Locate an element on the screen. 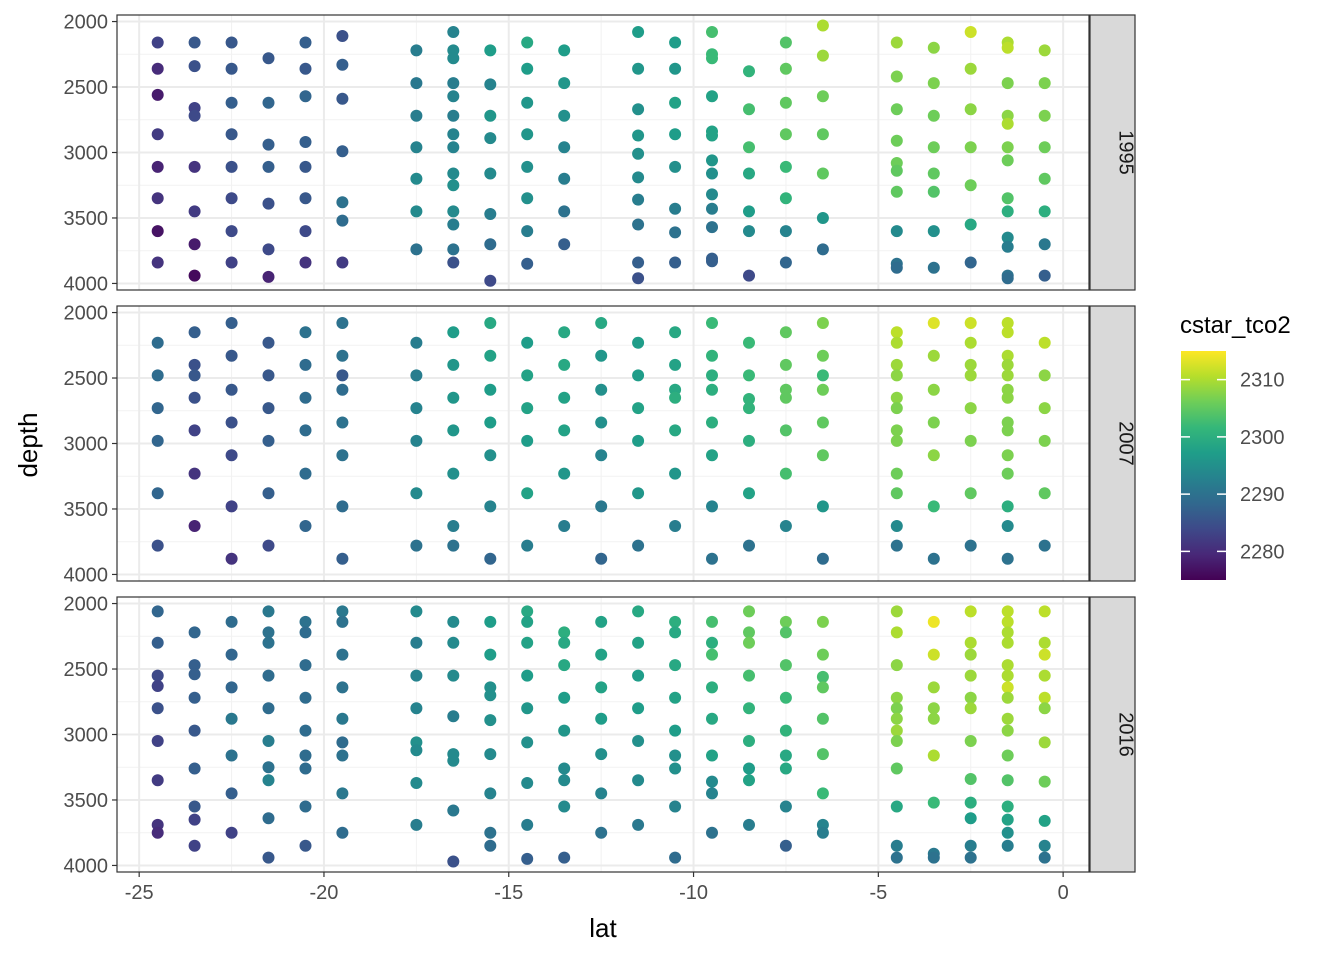  x-tick-label: -5 is located at coordinates (878, 893).